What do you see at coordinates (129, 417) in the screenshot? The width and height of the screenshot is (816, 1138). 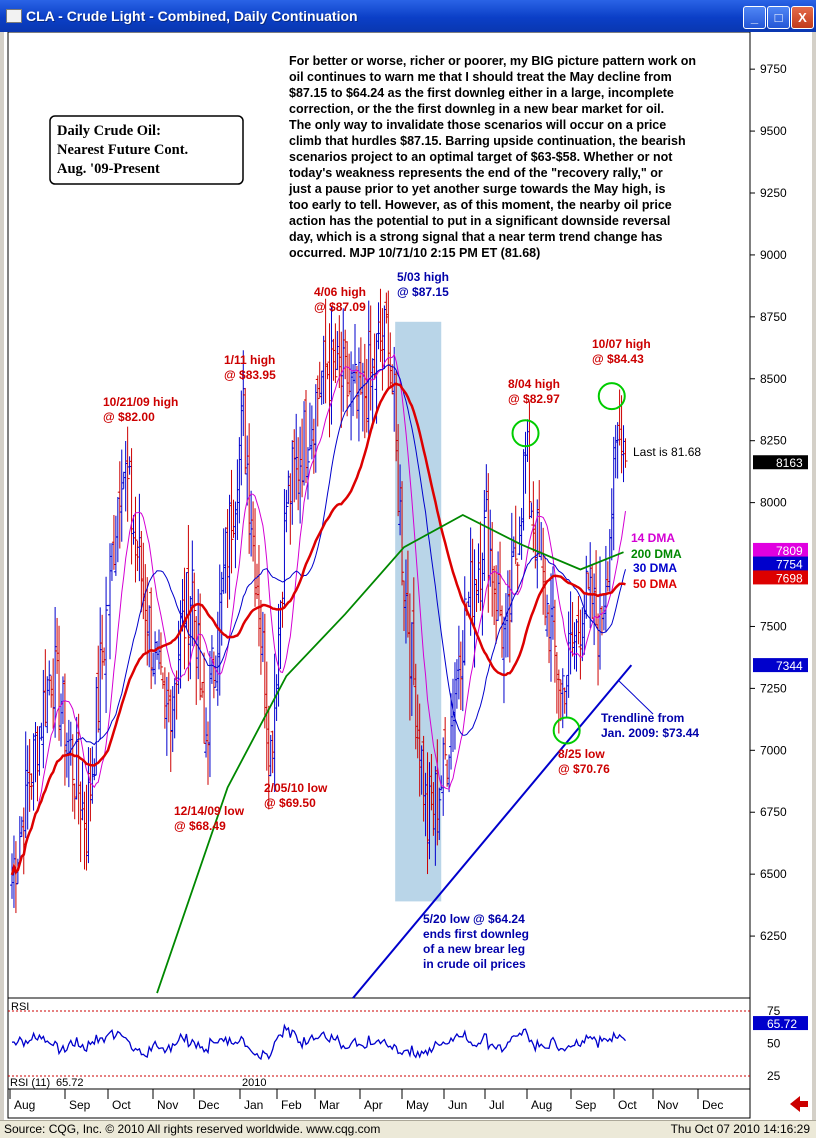 I see `annotation-text: @ $82.00` at bounding box center [129, 417].